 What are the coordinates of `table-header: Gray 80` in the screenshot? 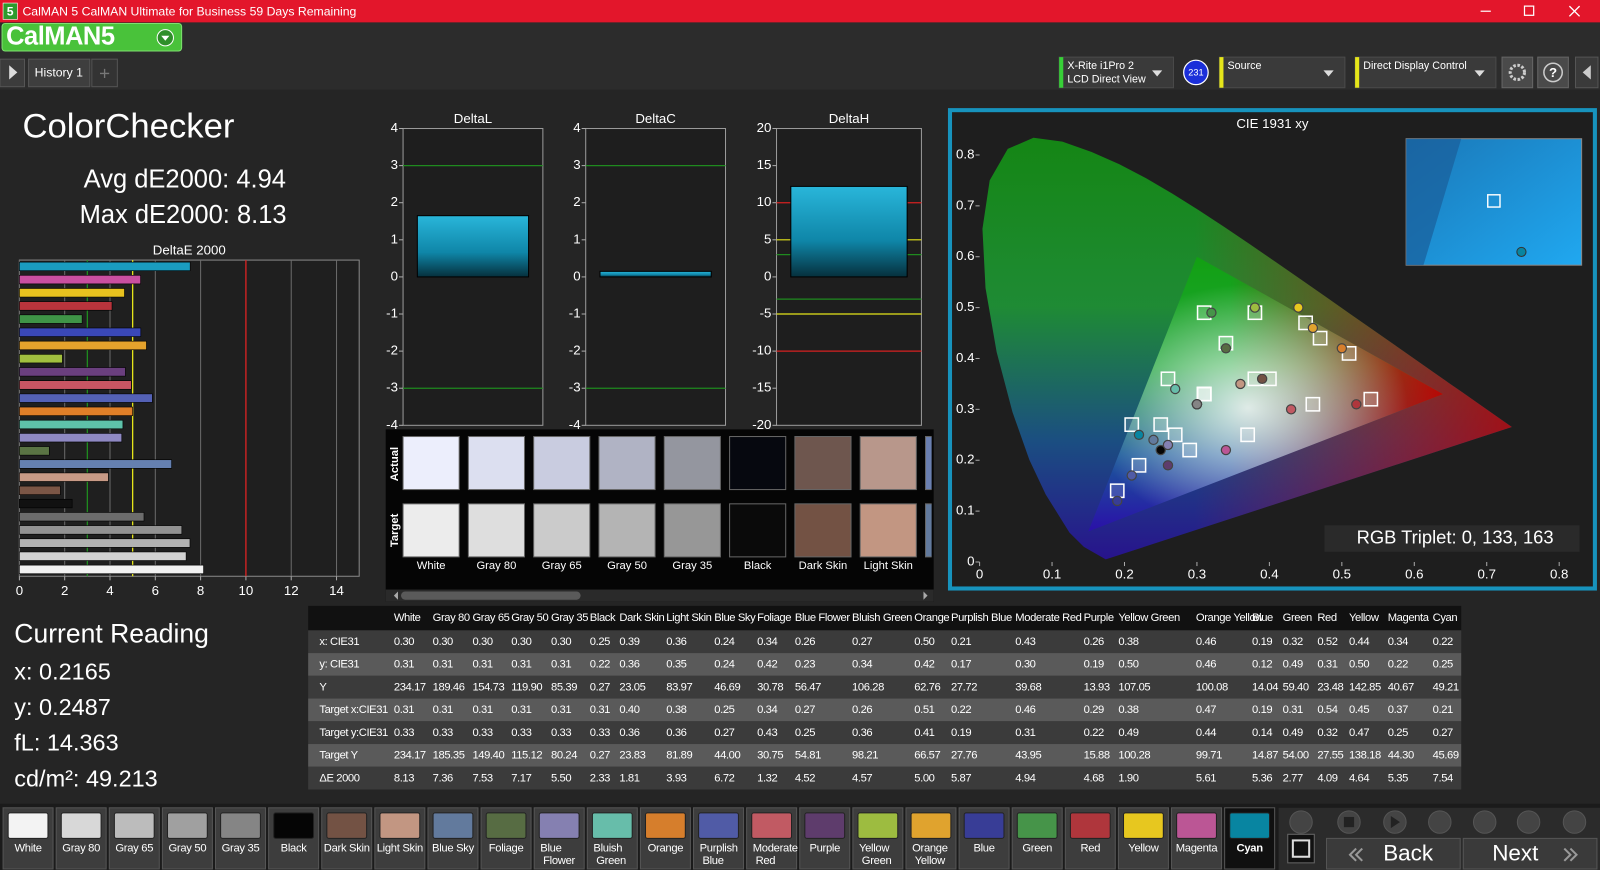 It's located at (451, 618).